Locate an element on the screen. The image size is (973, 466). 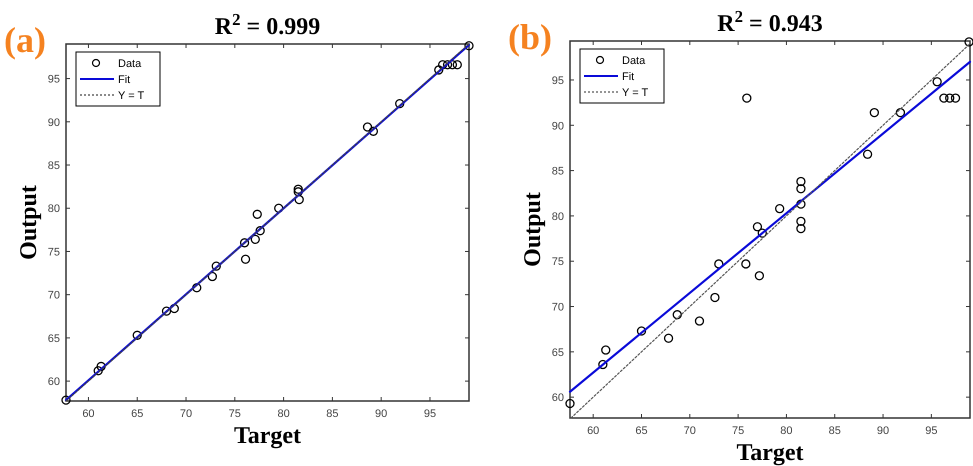
chart-title: R$^{2}$ = 0.943 is located at coordinates (770, 21).